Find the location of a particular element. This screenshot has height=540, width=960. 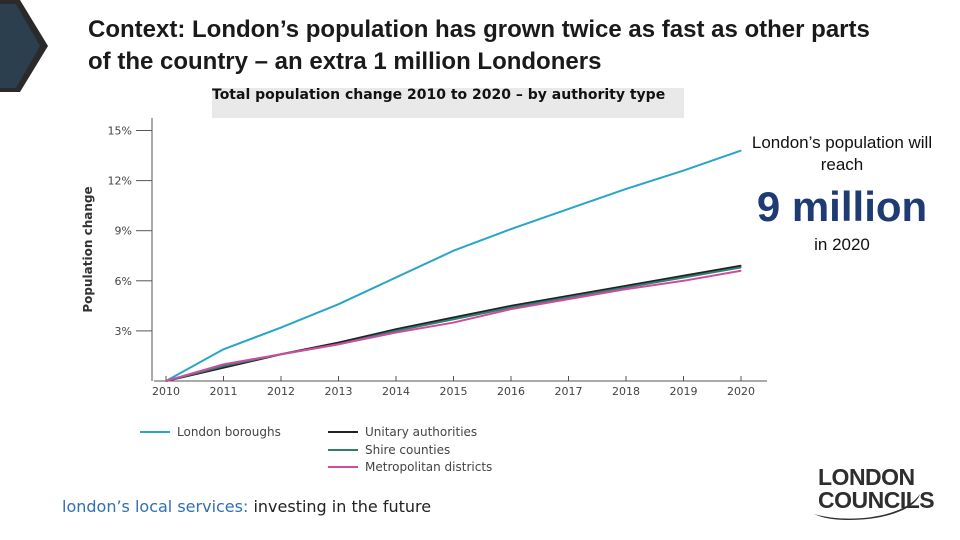

y-tick-label: 12% is located at coordinates (120, 181).